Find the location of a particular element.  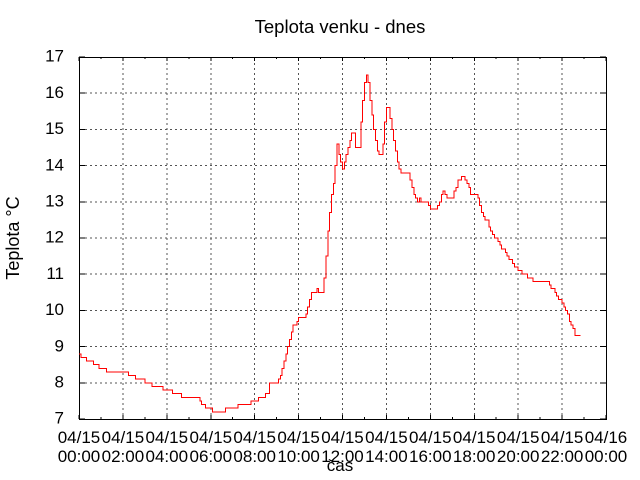

svg-text: 15 is located at coordinates (54, 128).